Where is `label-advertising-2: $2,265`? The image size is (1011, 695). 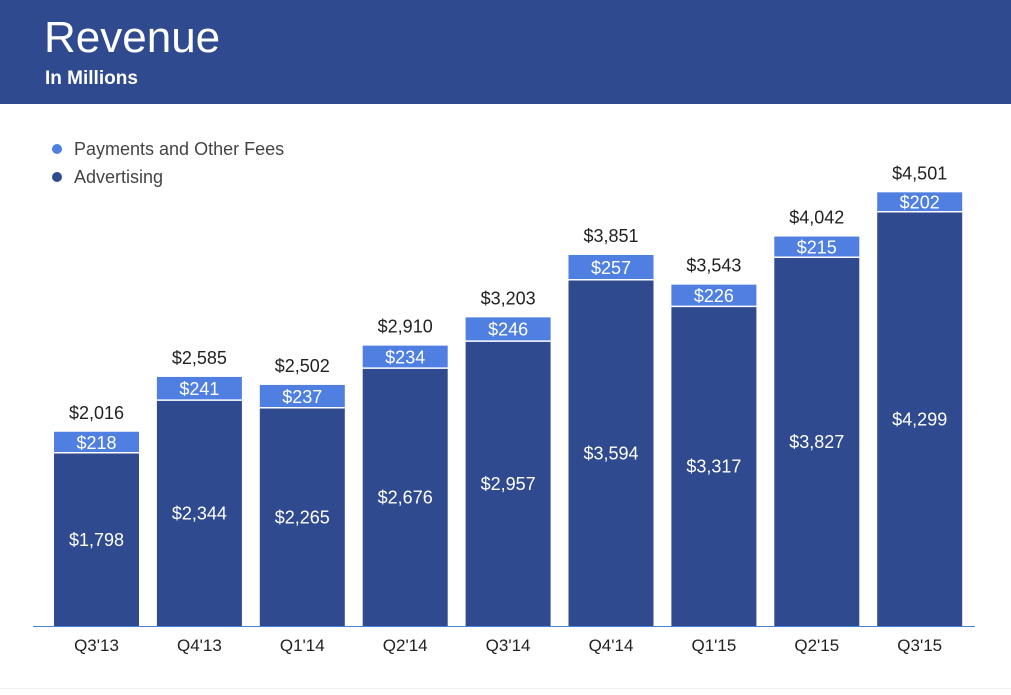
label-advertising-2: $2,265 is located at coordinates (302, 517).